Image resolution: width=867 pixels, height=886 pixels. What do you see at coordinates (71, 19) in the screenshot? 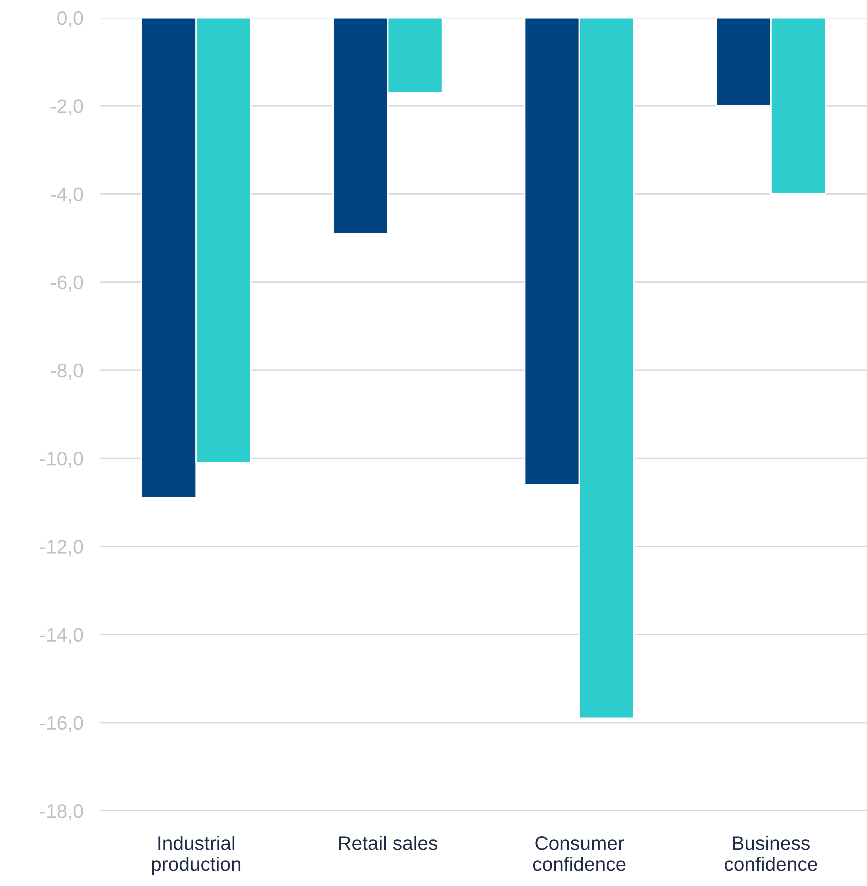
I see `y-tick-label: 0,0` at bounding box center [71, 19].